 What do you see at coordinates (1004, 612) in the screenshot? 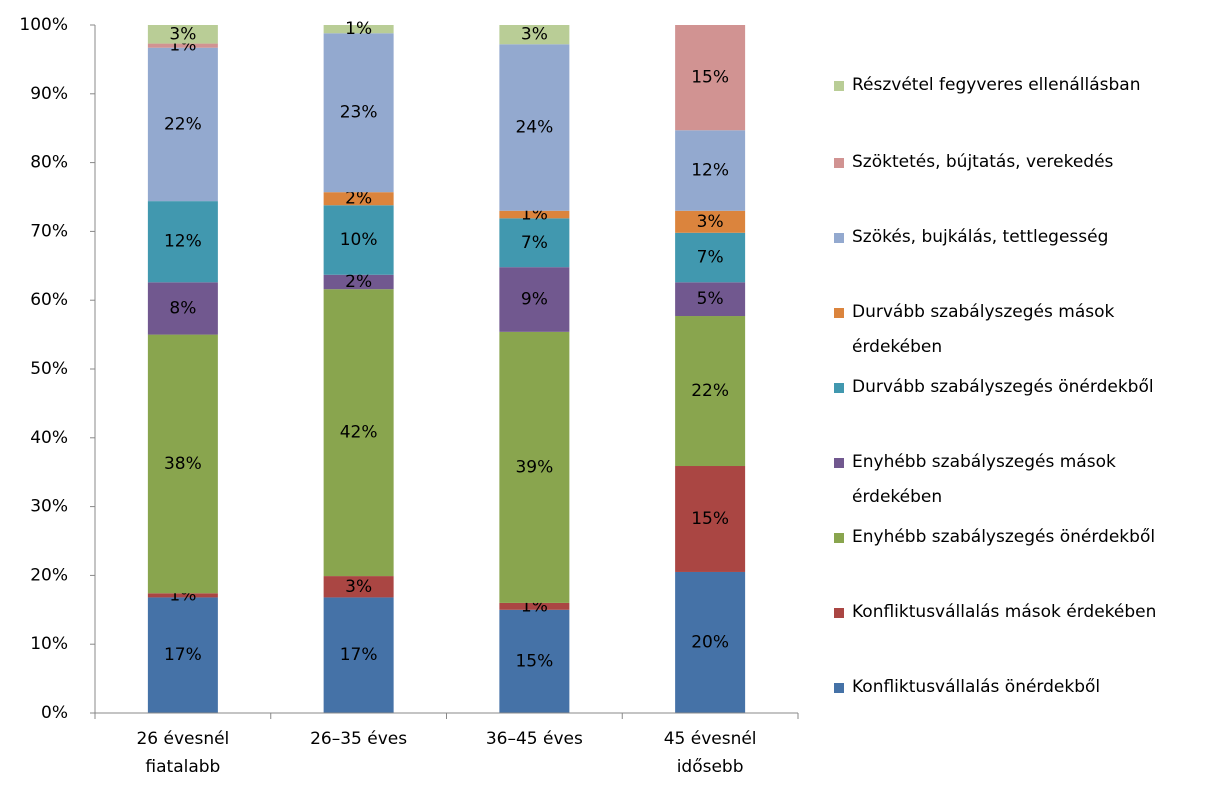
I see `legend-label: Konfliktusvállalás mások érdekében` at bounding box center [1004, 612].